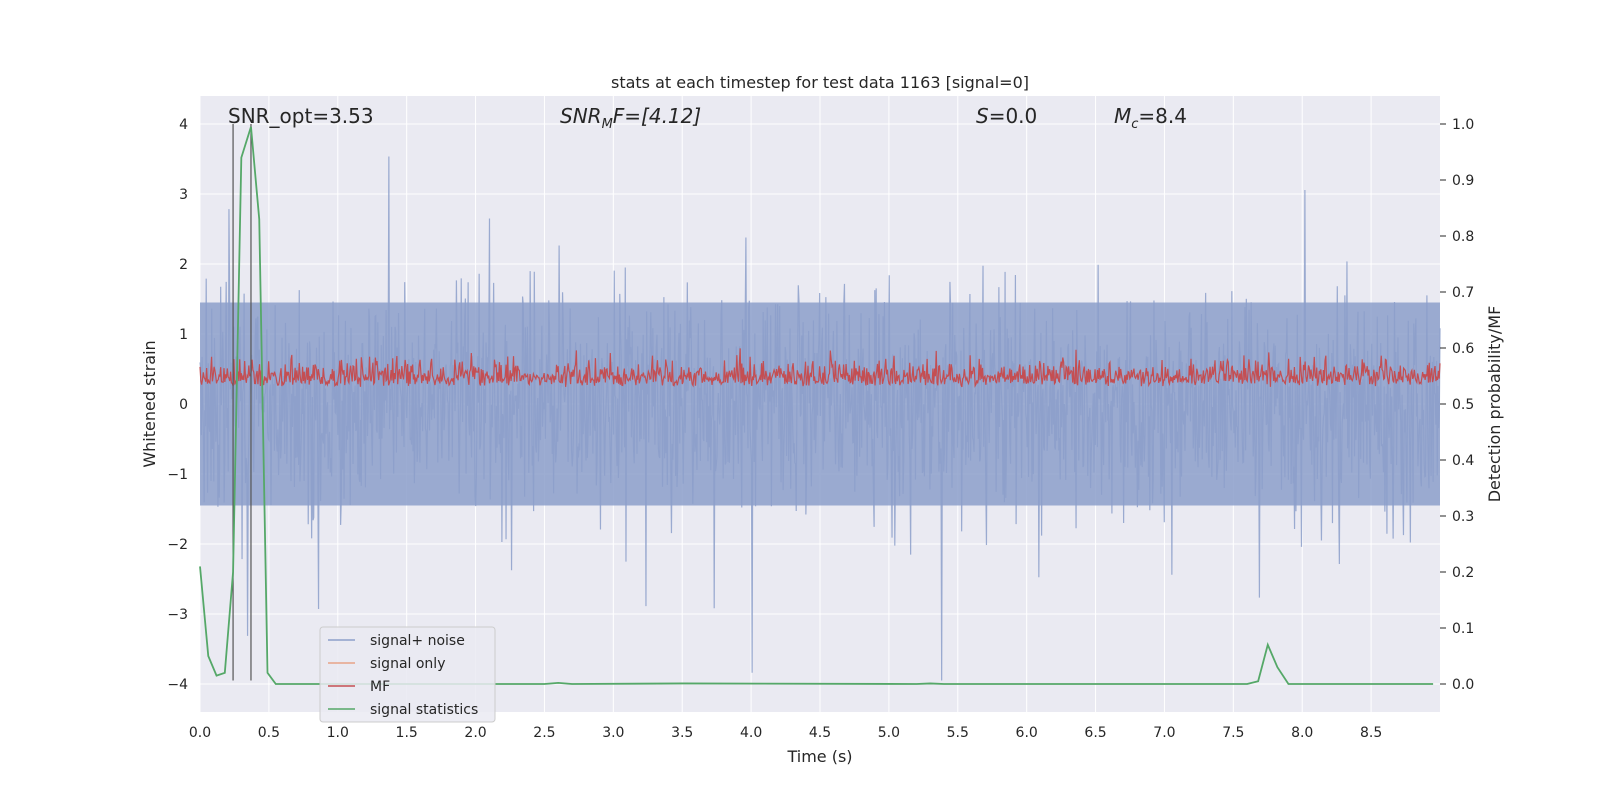  Describe the element at coordinates (1463, 349) in the screenshot. I see `y-tick-label-right: 0.6` at that location.